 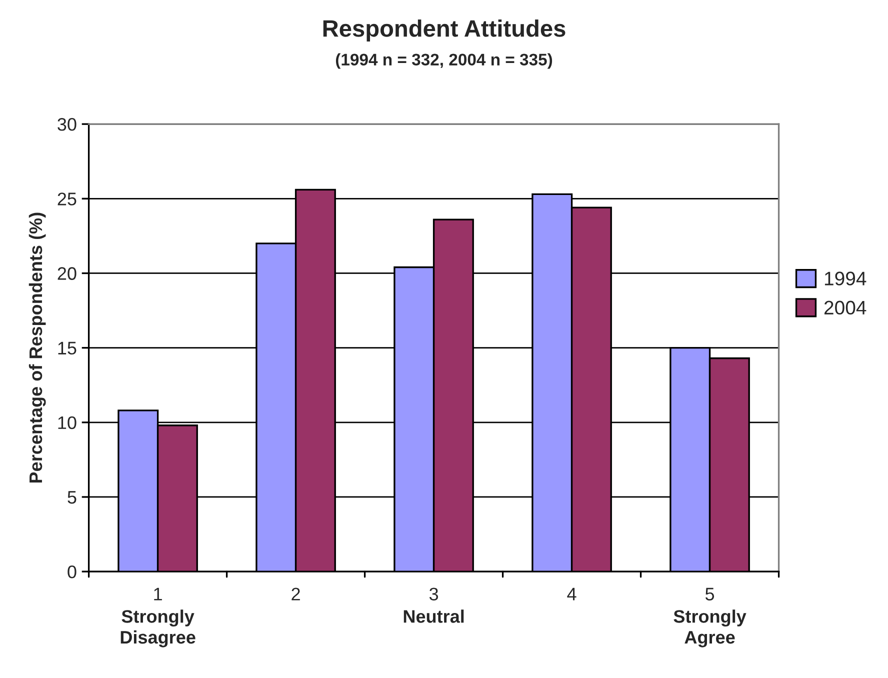 I want to click on x-tick-label: 1 Strongly Disagree, so click(x=158, y=618).